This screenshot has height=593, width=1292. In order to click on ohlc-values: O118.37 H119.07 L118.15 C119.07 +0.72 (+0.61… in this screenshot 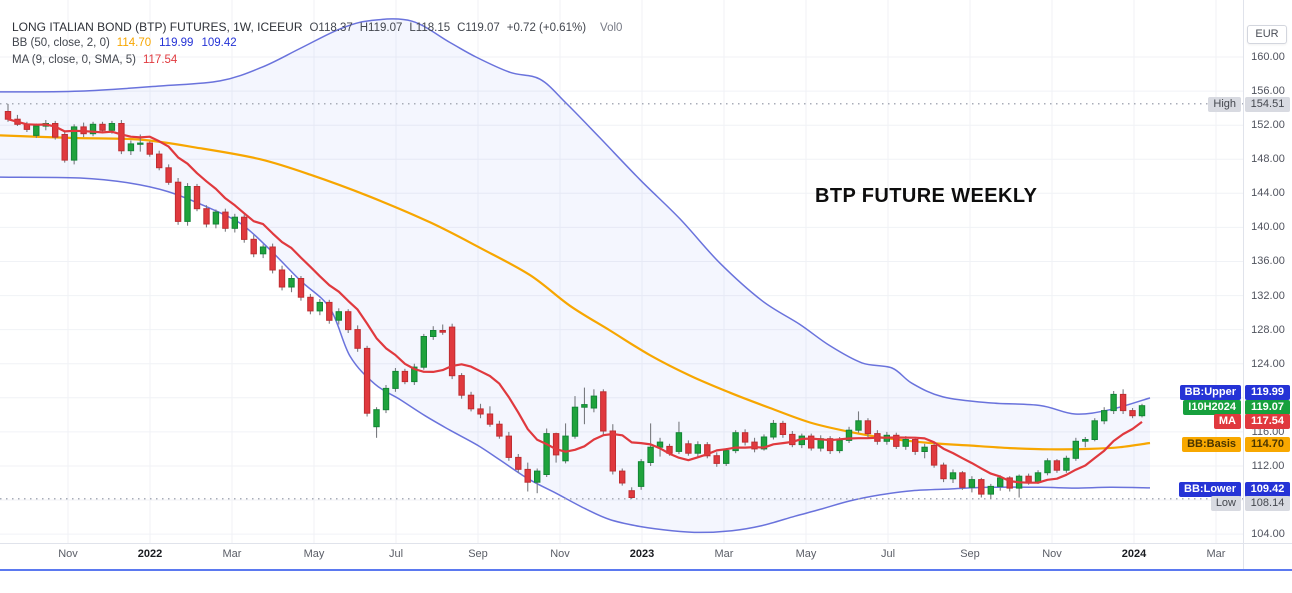, I will do `click(451, 28)`.